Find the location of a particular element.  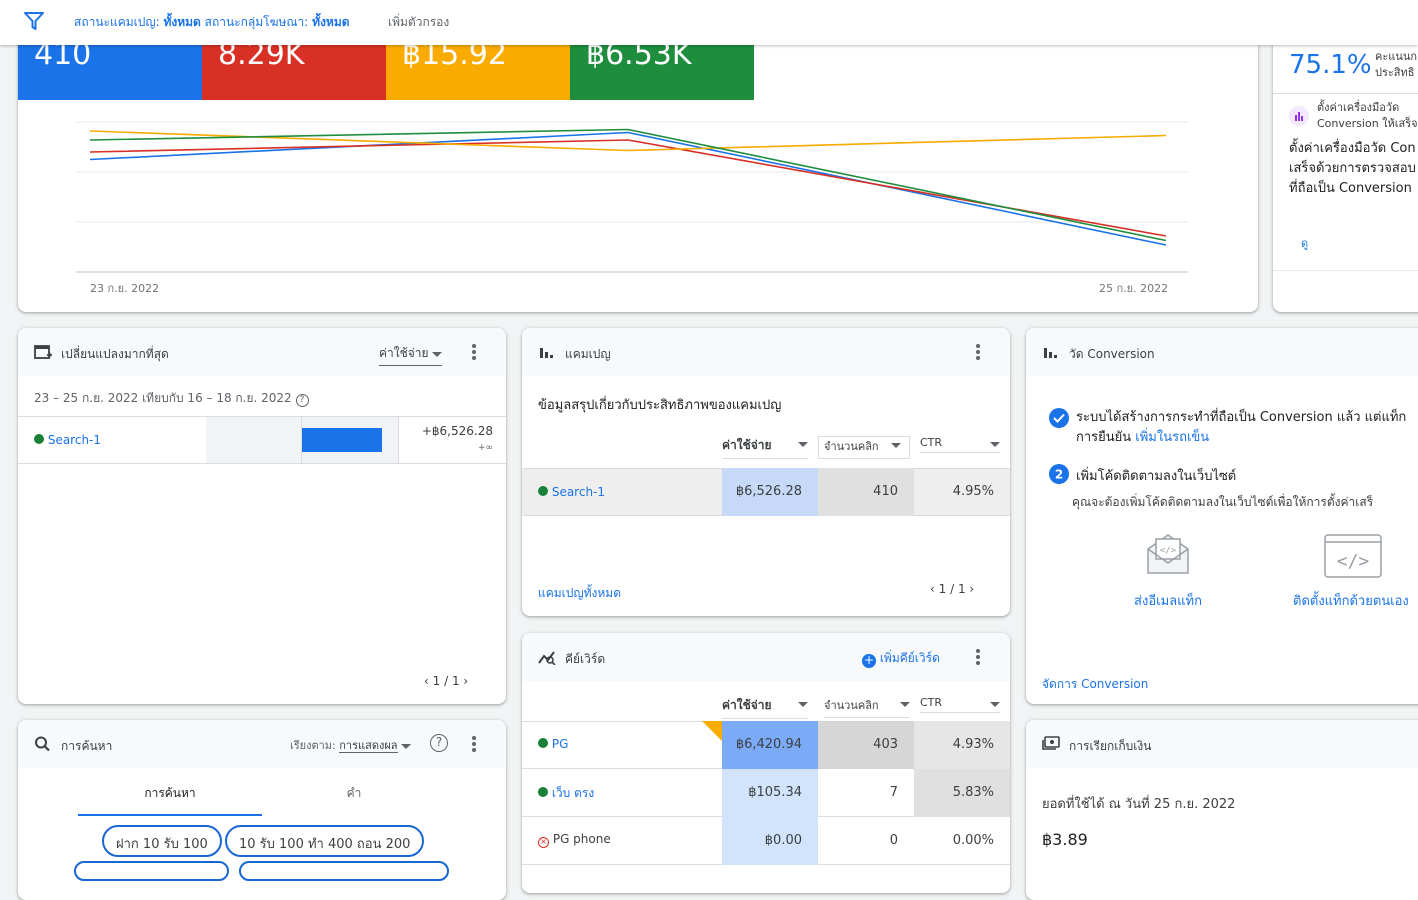

step1-line: การยืนยัน is located at coordinates (1106, 437).